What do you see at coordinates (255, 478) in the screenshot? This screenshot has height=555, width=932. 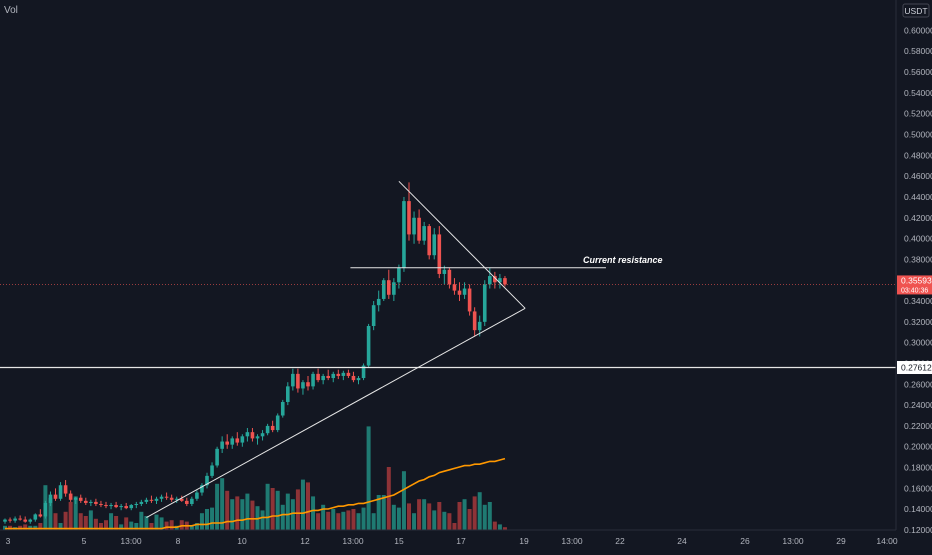 I see `volume-layer` at bounding box center [255, 478].